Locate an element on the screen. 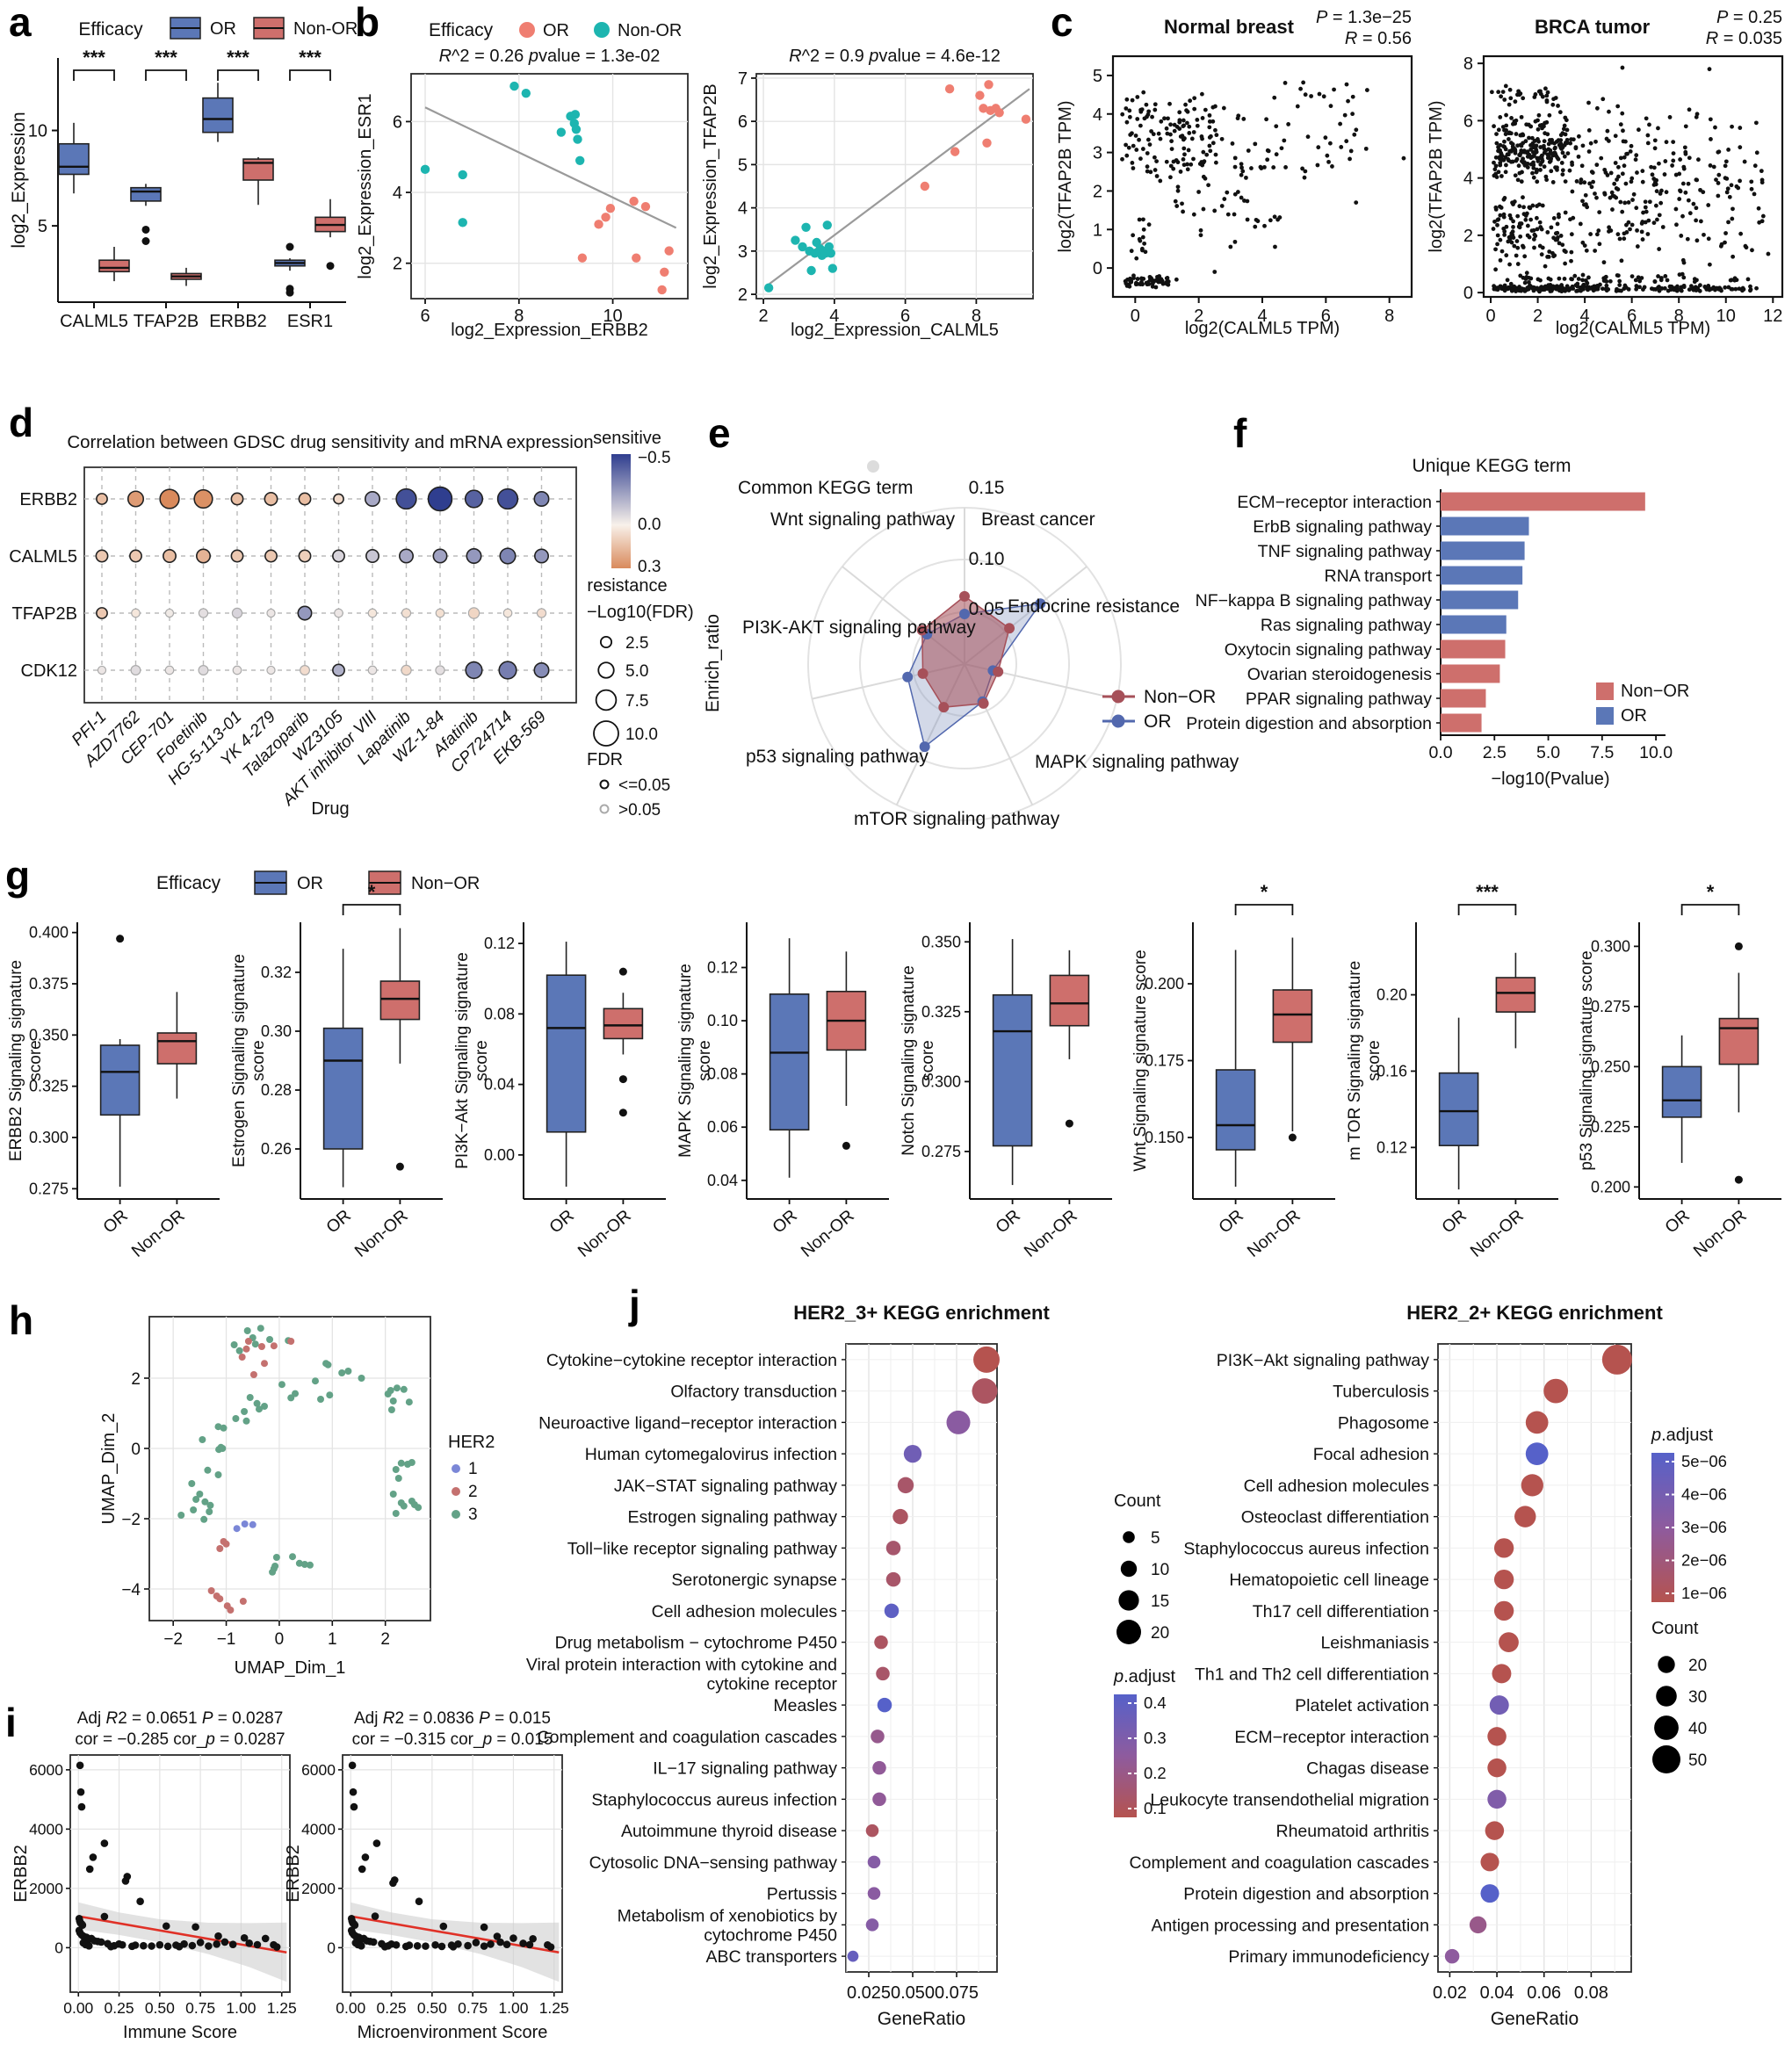 The height and width of the screenshot is (2051, 1792). svg-text: log2_Expression_TFAP2B is located at coordinates (710, 185).